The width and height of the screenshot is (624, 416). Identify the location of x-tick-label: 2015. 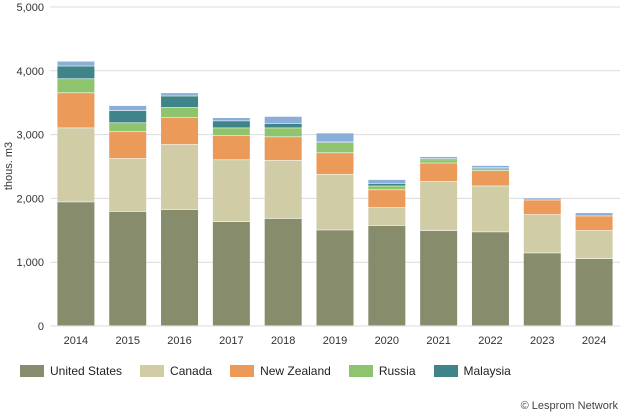
(127, 341).